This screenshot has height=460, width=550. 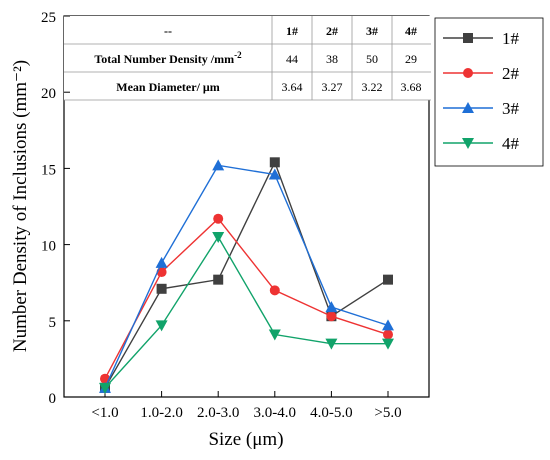 I want to click on table-cell: 3.64, so click(x=292, y=87).